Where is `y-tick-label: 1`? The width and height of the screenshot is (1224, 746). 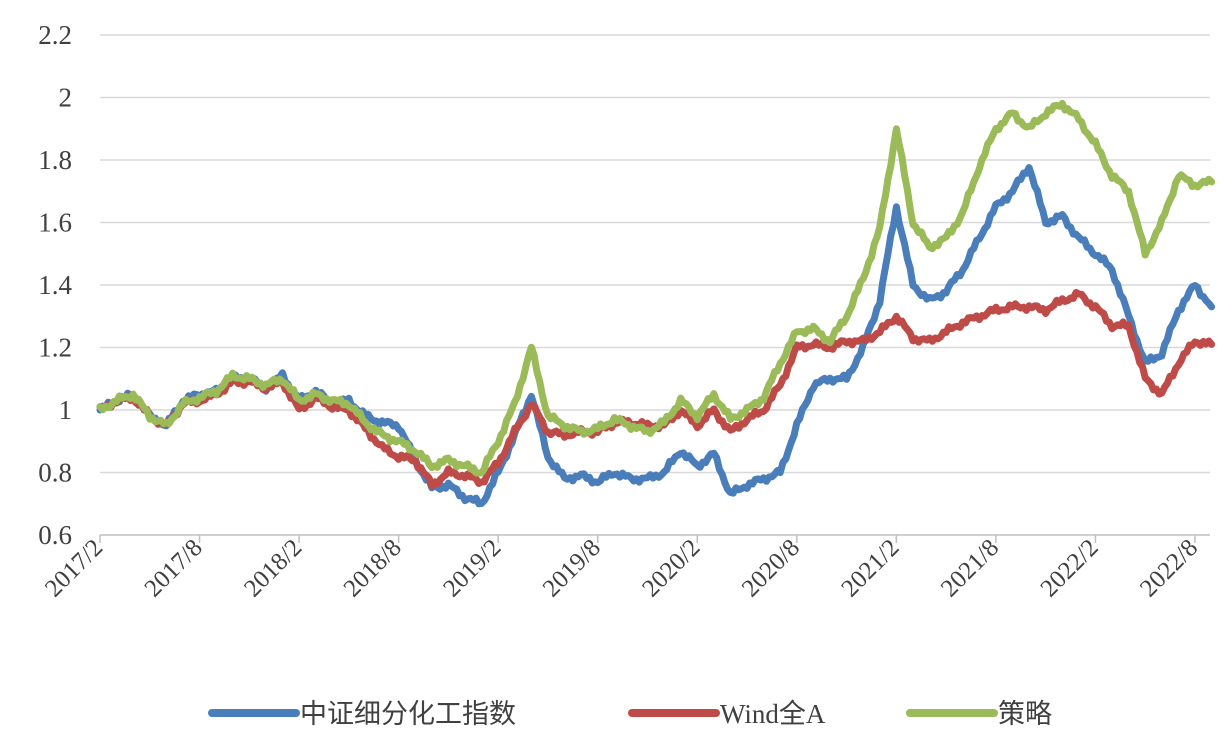 y-tick-label: 1 is located at coordinates (66, 410).